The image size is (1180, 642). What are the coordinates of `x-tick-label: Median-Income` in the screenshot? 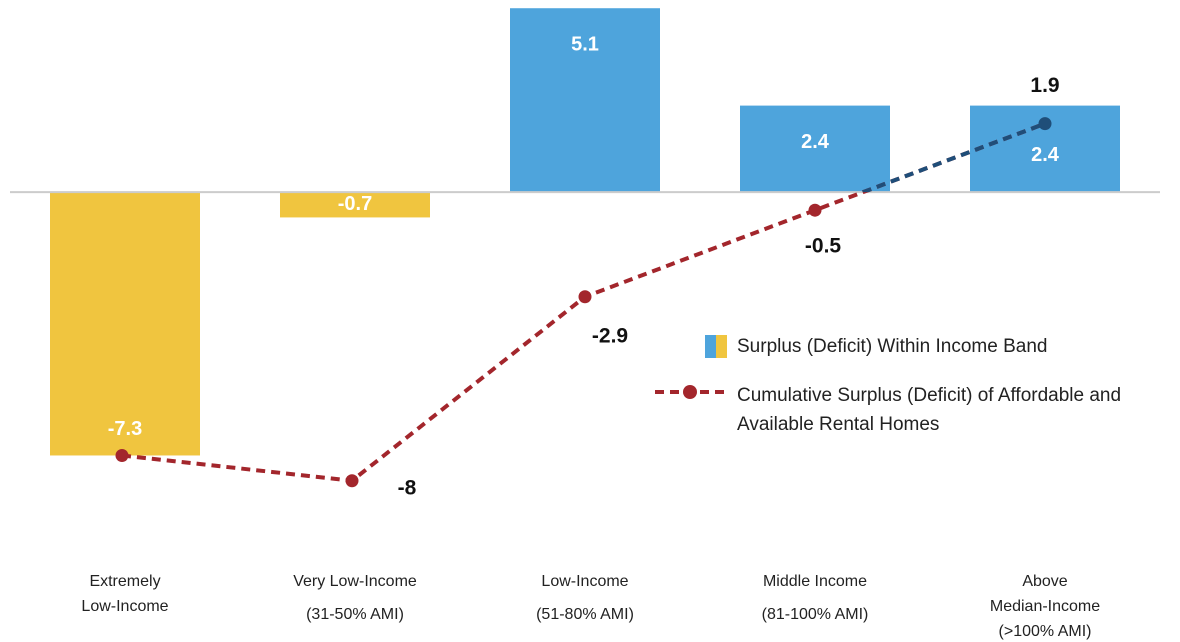 It's located at (1045, 606).